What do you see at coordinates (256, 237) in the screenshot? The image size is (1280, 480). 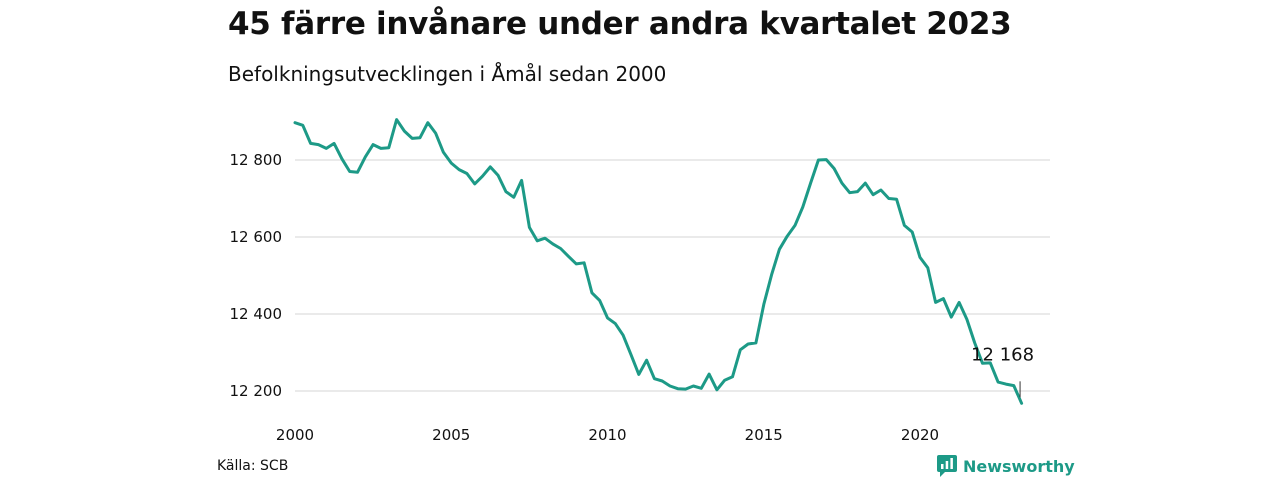 I see `y-tick-label: 12 600` at bounding box center [256, 237].